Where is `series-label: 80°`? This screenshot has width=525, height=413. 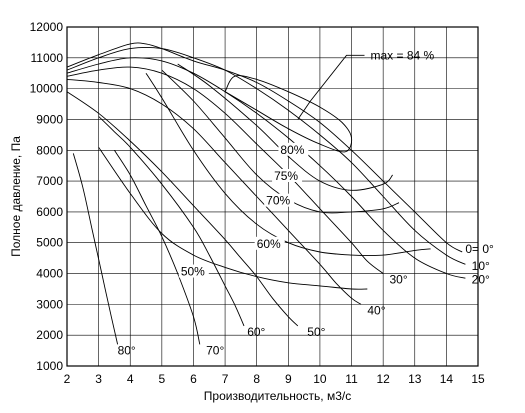 series-label: 80° is located at coordinates (127, 351).